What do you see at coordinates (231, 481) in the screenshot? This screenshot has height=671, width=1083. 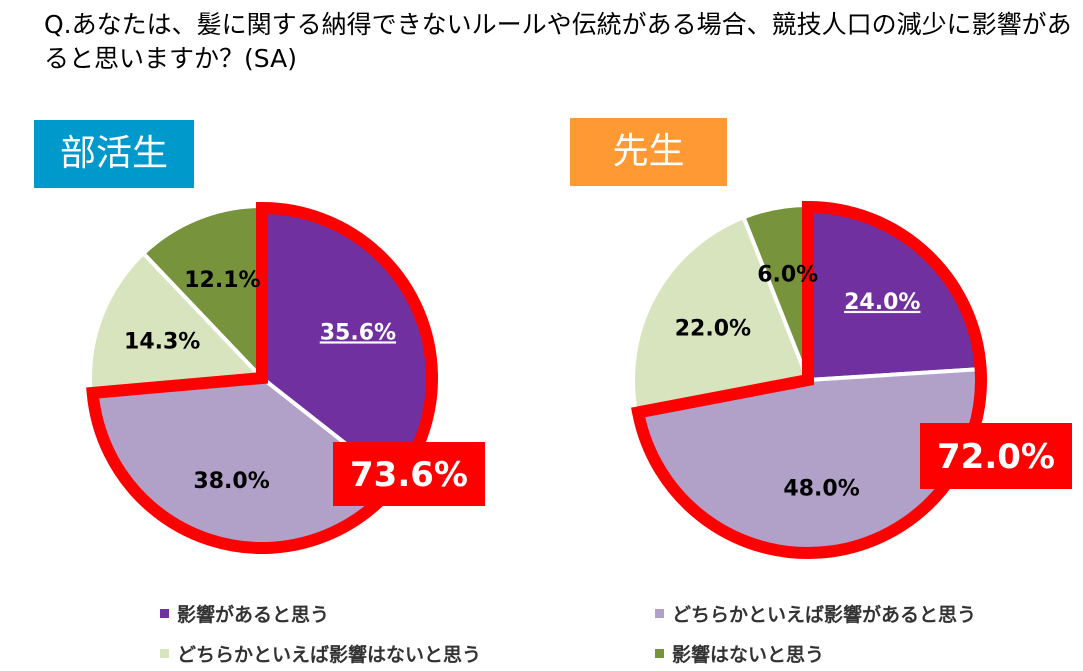 I see `slice-label: 38.0%` at bounding box center [231, 481].